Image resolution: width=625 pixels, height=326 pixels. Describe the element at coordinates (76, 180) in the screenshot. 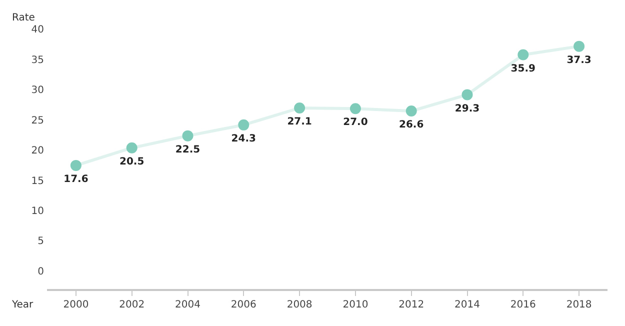

I see `data-label: 17.6` at that location.